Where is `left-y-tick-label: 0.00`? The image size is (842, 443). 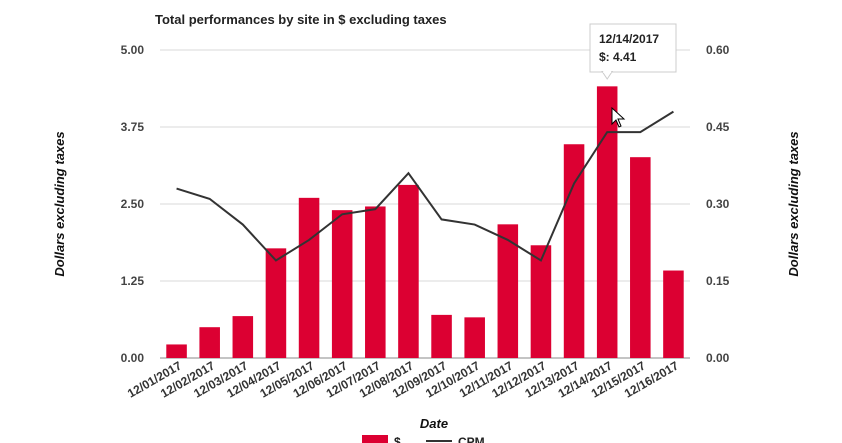 left-y-tick-label: 0.00 is located at coordinates (133, 358).